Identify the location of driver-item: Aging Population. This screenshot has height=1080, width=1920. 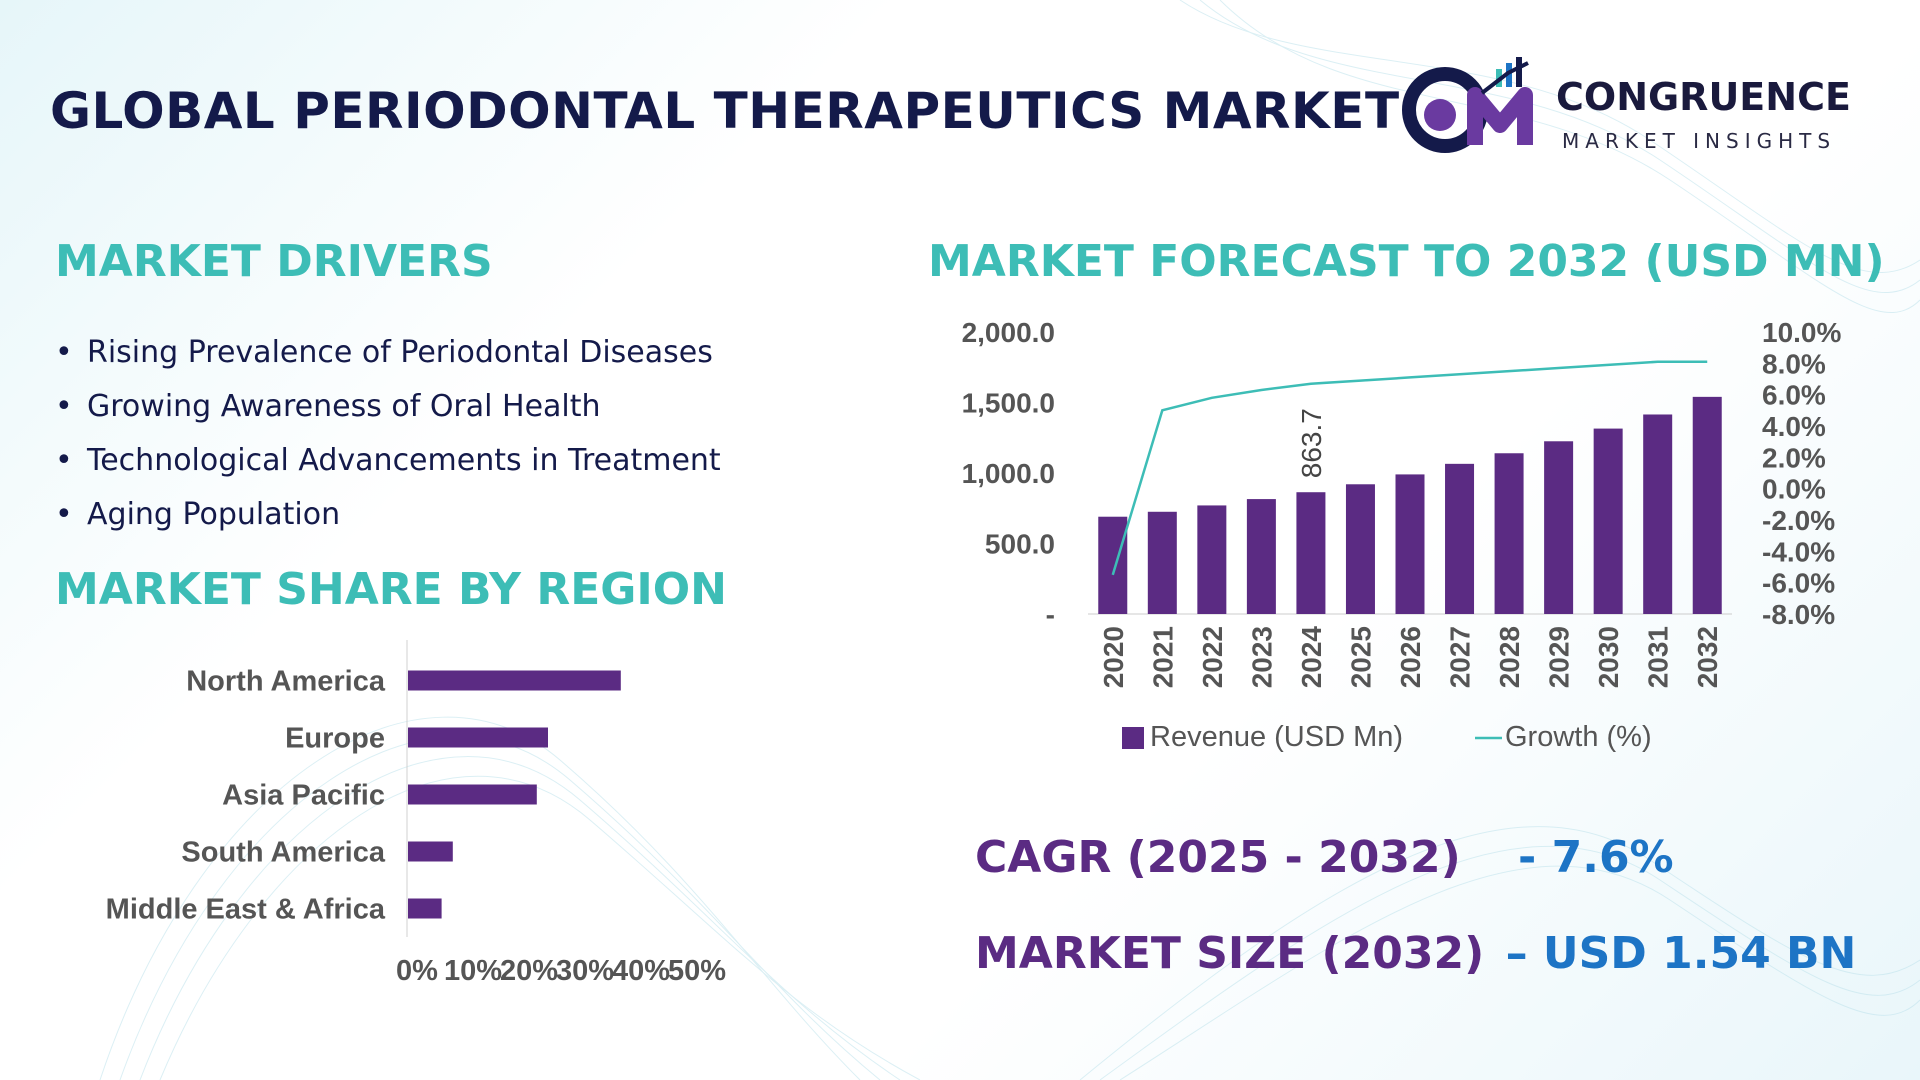
(388, 519).